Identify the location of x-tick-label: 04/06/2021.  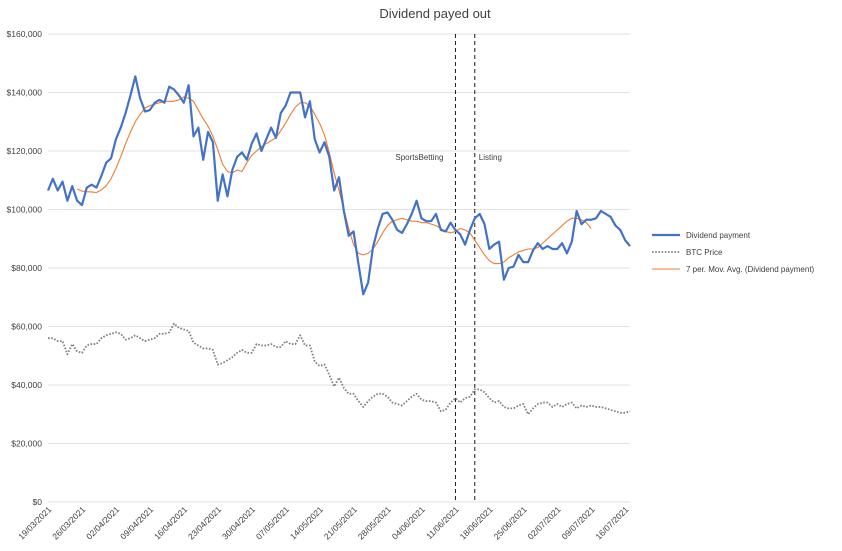
(408, 522).